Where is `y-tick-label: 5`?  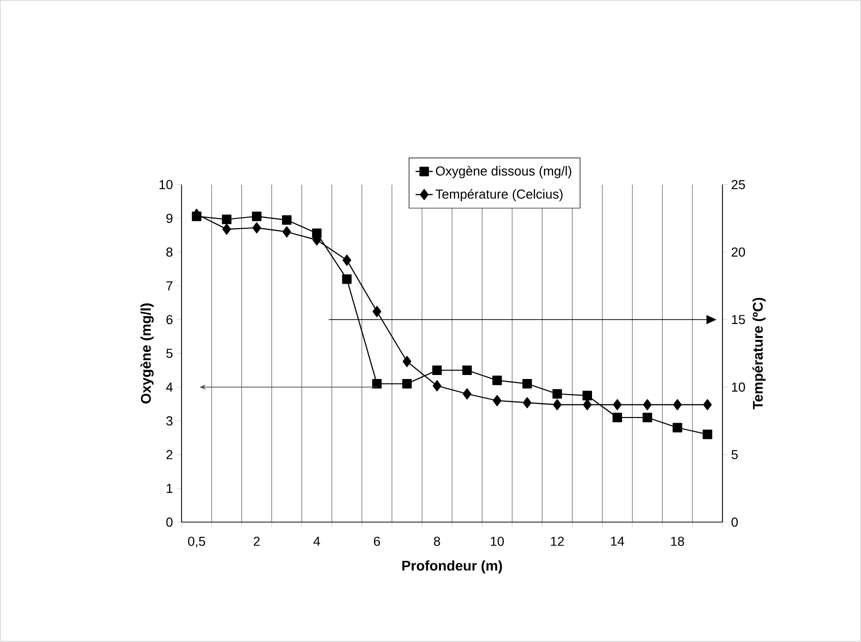
y-tick-label: 5 is located at coordinates (169, 353).